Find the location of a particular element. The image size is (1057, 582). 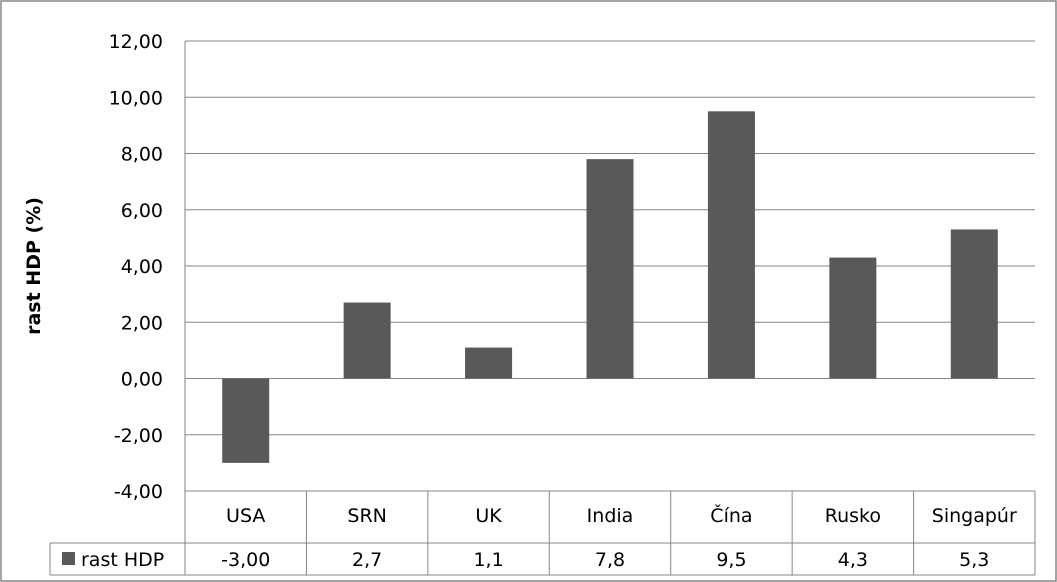

data-table-value: 2,7 is located at coordinates (367, 560).